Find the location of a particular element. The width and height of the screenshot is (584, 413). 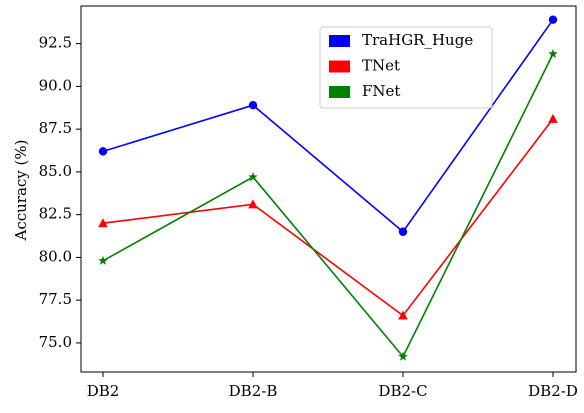

y-tick-label: 92.5 is located at coordinates (55, 43).